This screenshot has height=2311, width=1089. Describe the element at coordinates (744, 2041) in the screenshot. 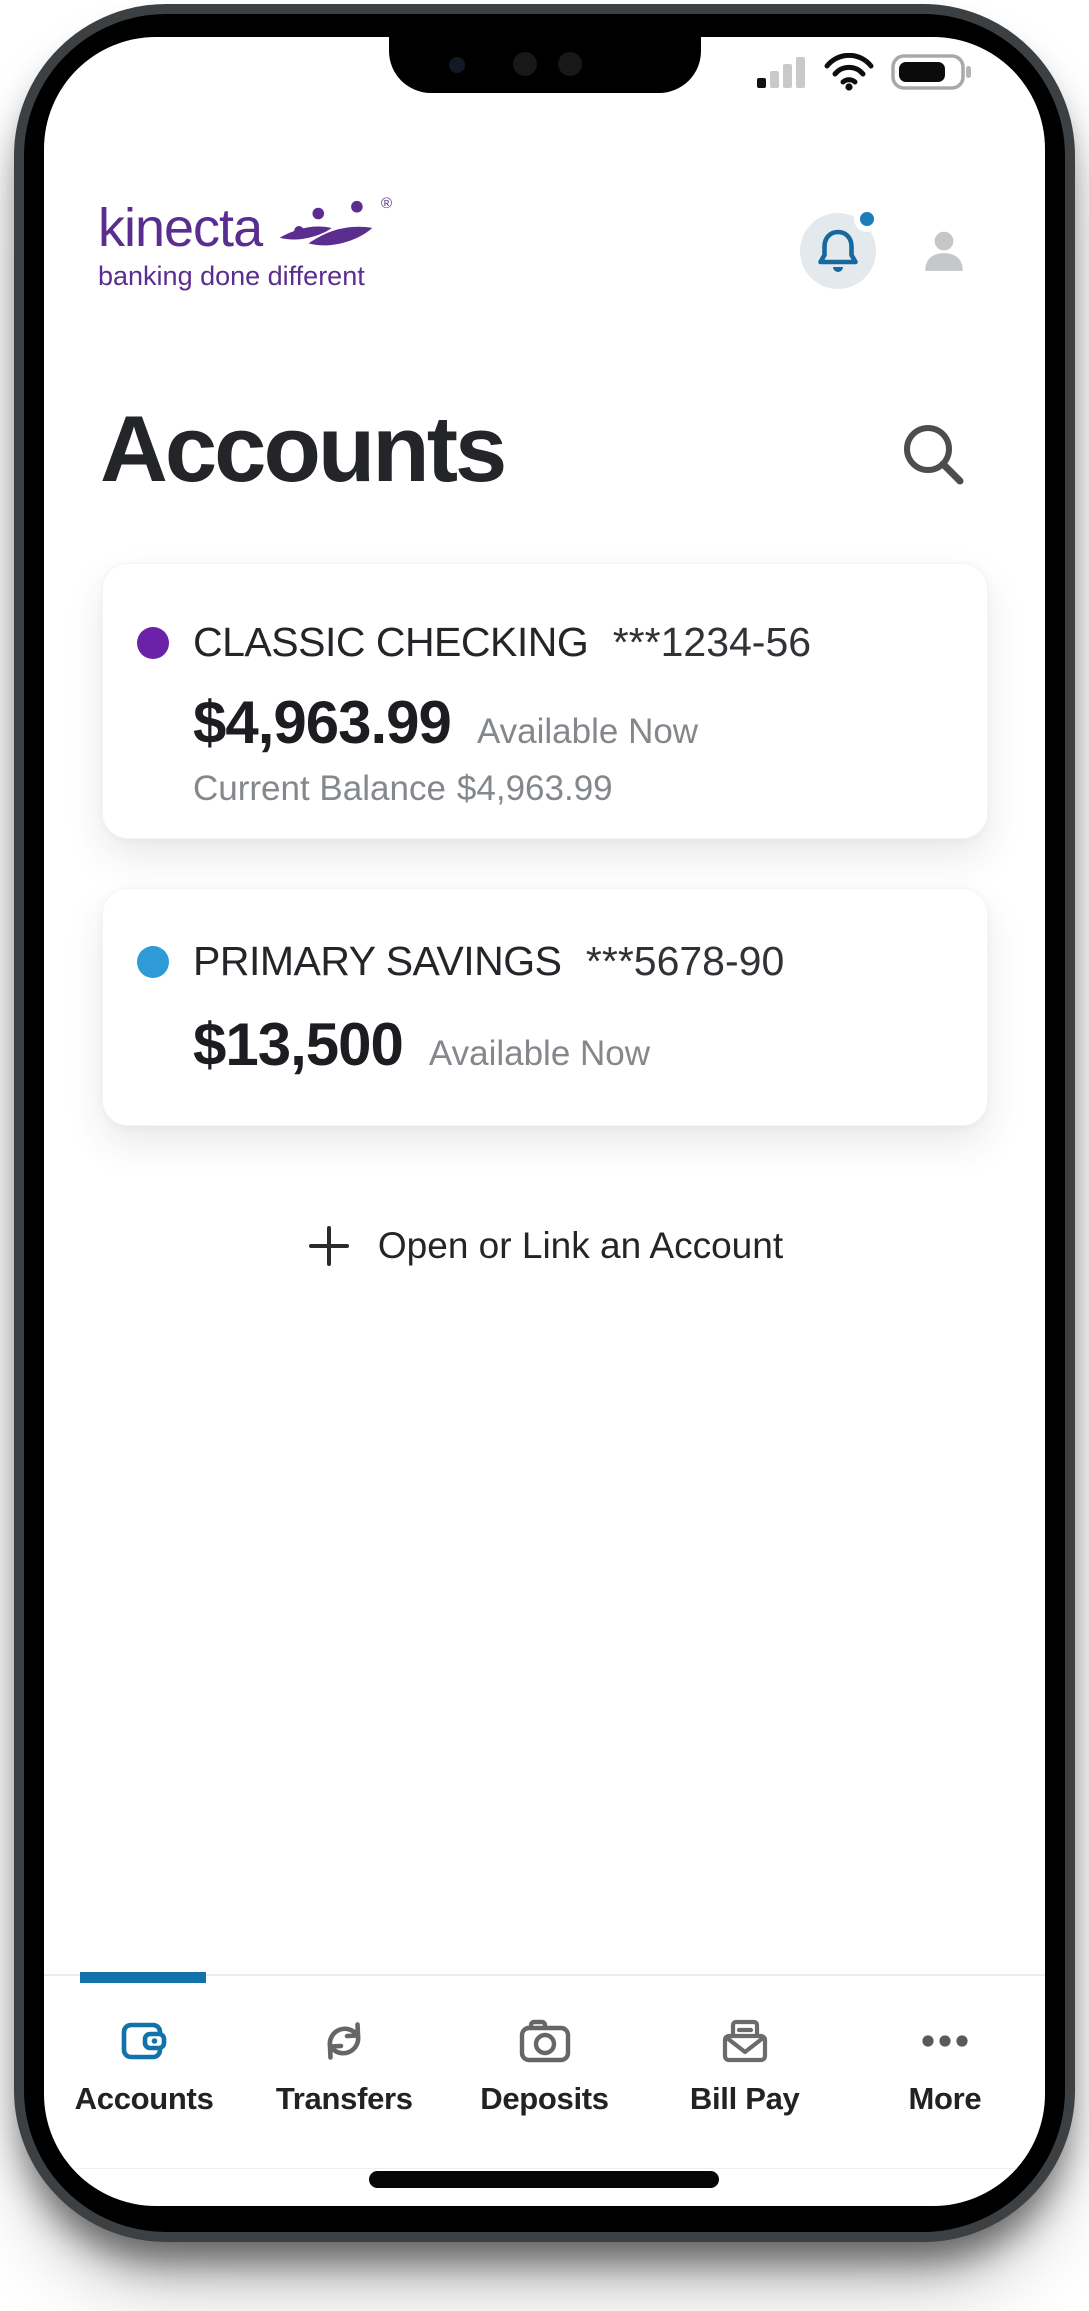

I see `bill-envelope-icon` at that location.